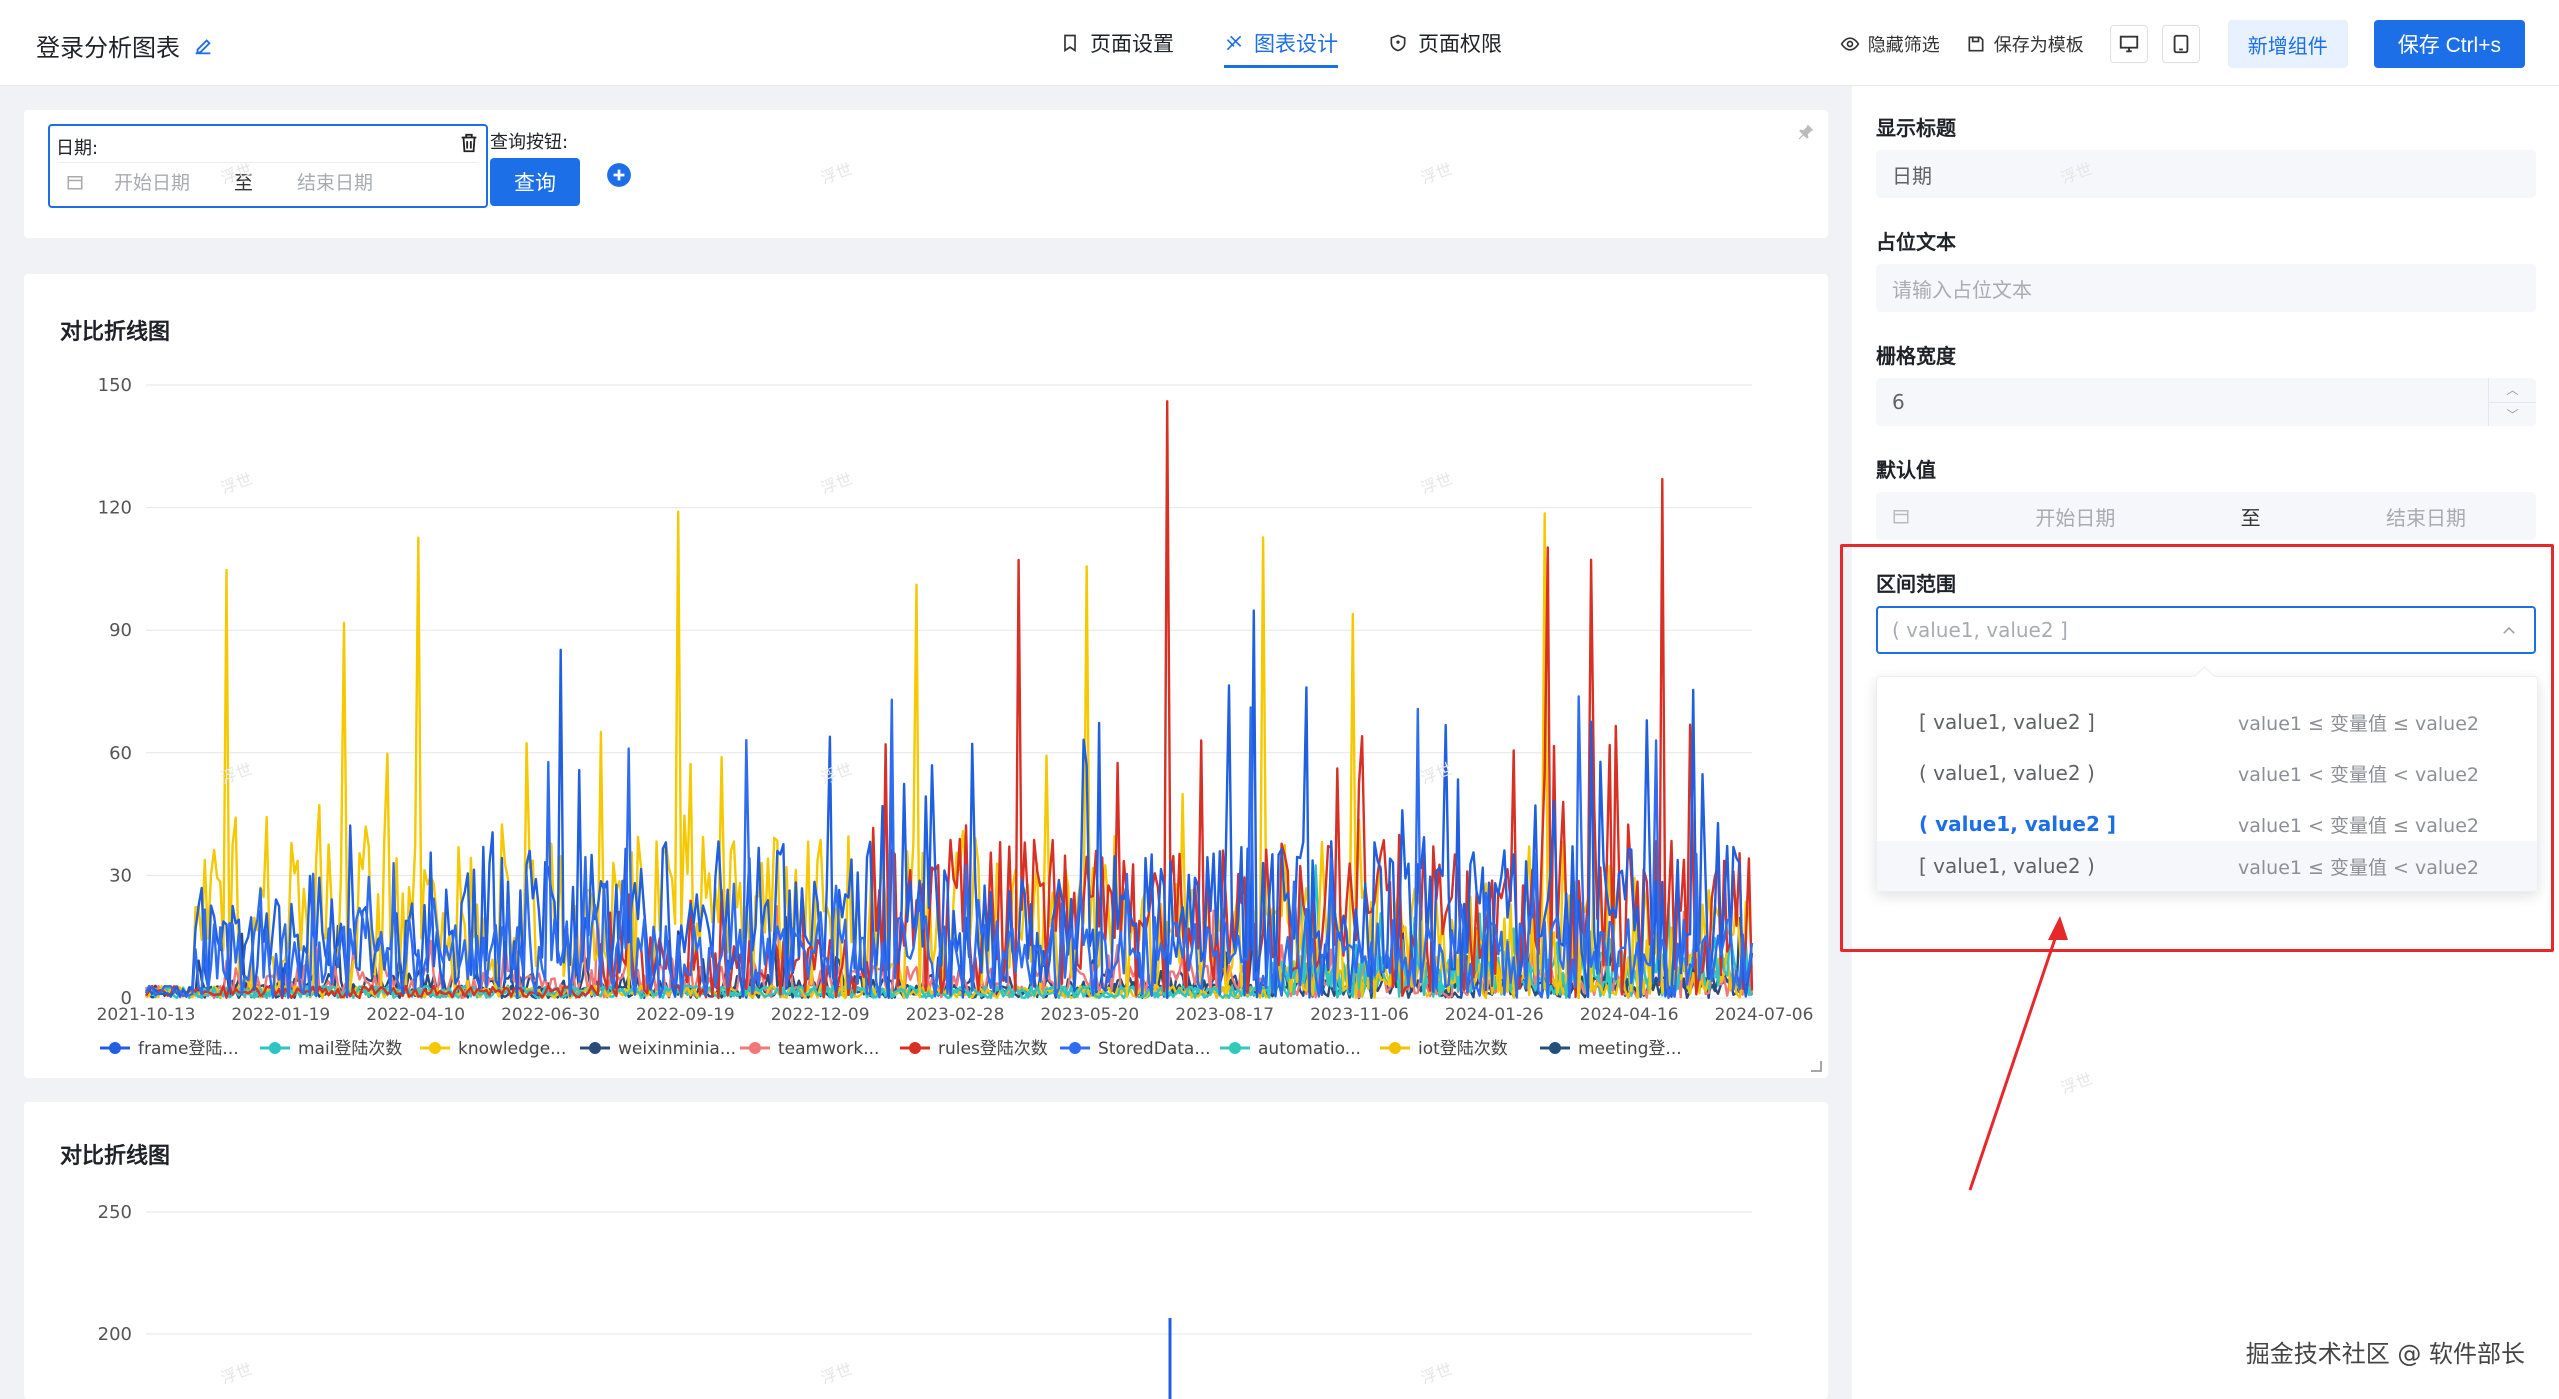 The image size is (2559, 1399). I want to click on range-select: ( value1, value2 ], so click(2206, 630).